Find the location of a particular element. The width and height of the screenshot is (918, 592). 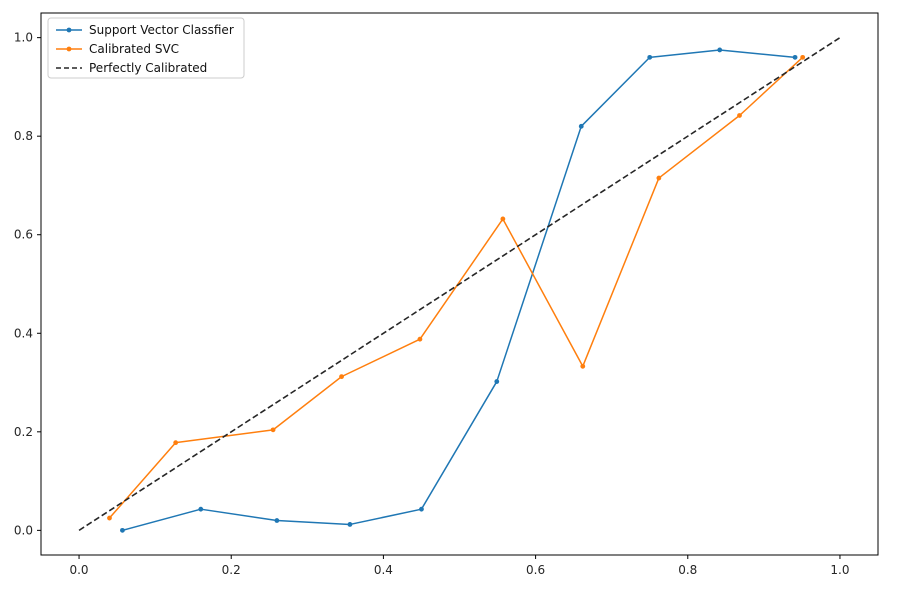

legend-box is located at coordinates (146, 48).